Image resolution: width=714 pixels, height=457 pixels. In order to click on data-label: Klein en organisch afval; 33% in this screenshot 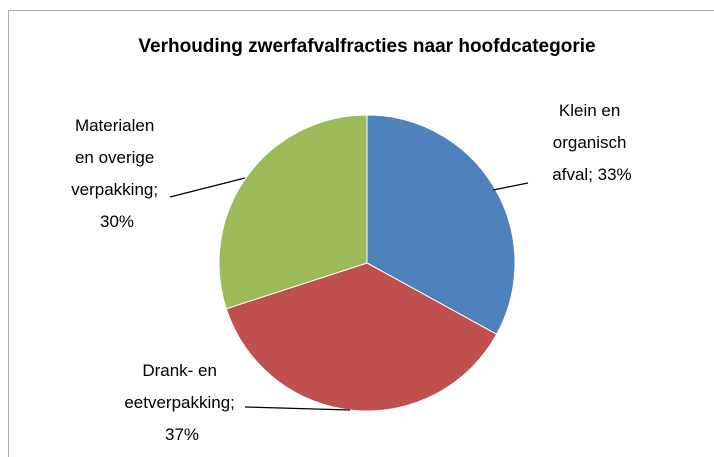, I will do `click(591, 142)`.